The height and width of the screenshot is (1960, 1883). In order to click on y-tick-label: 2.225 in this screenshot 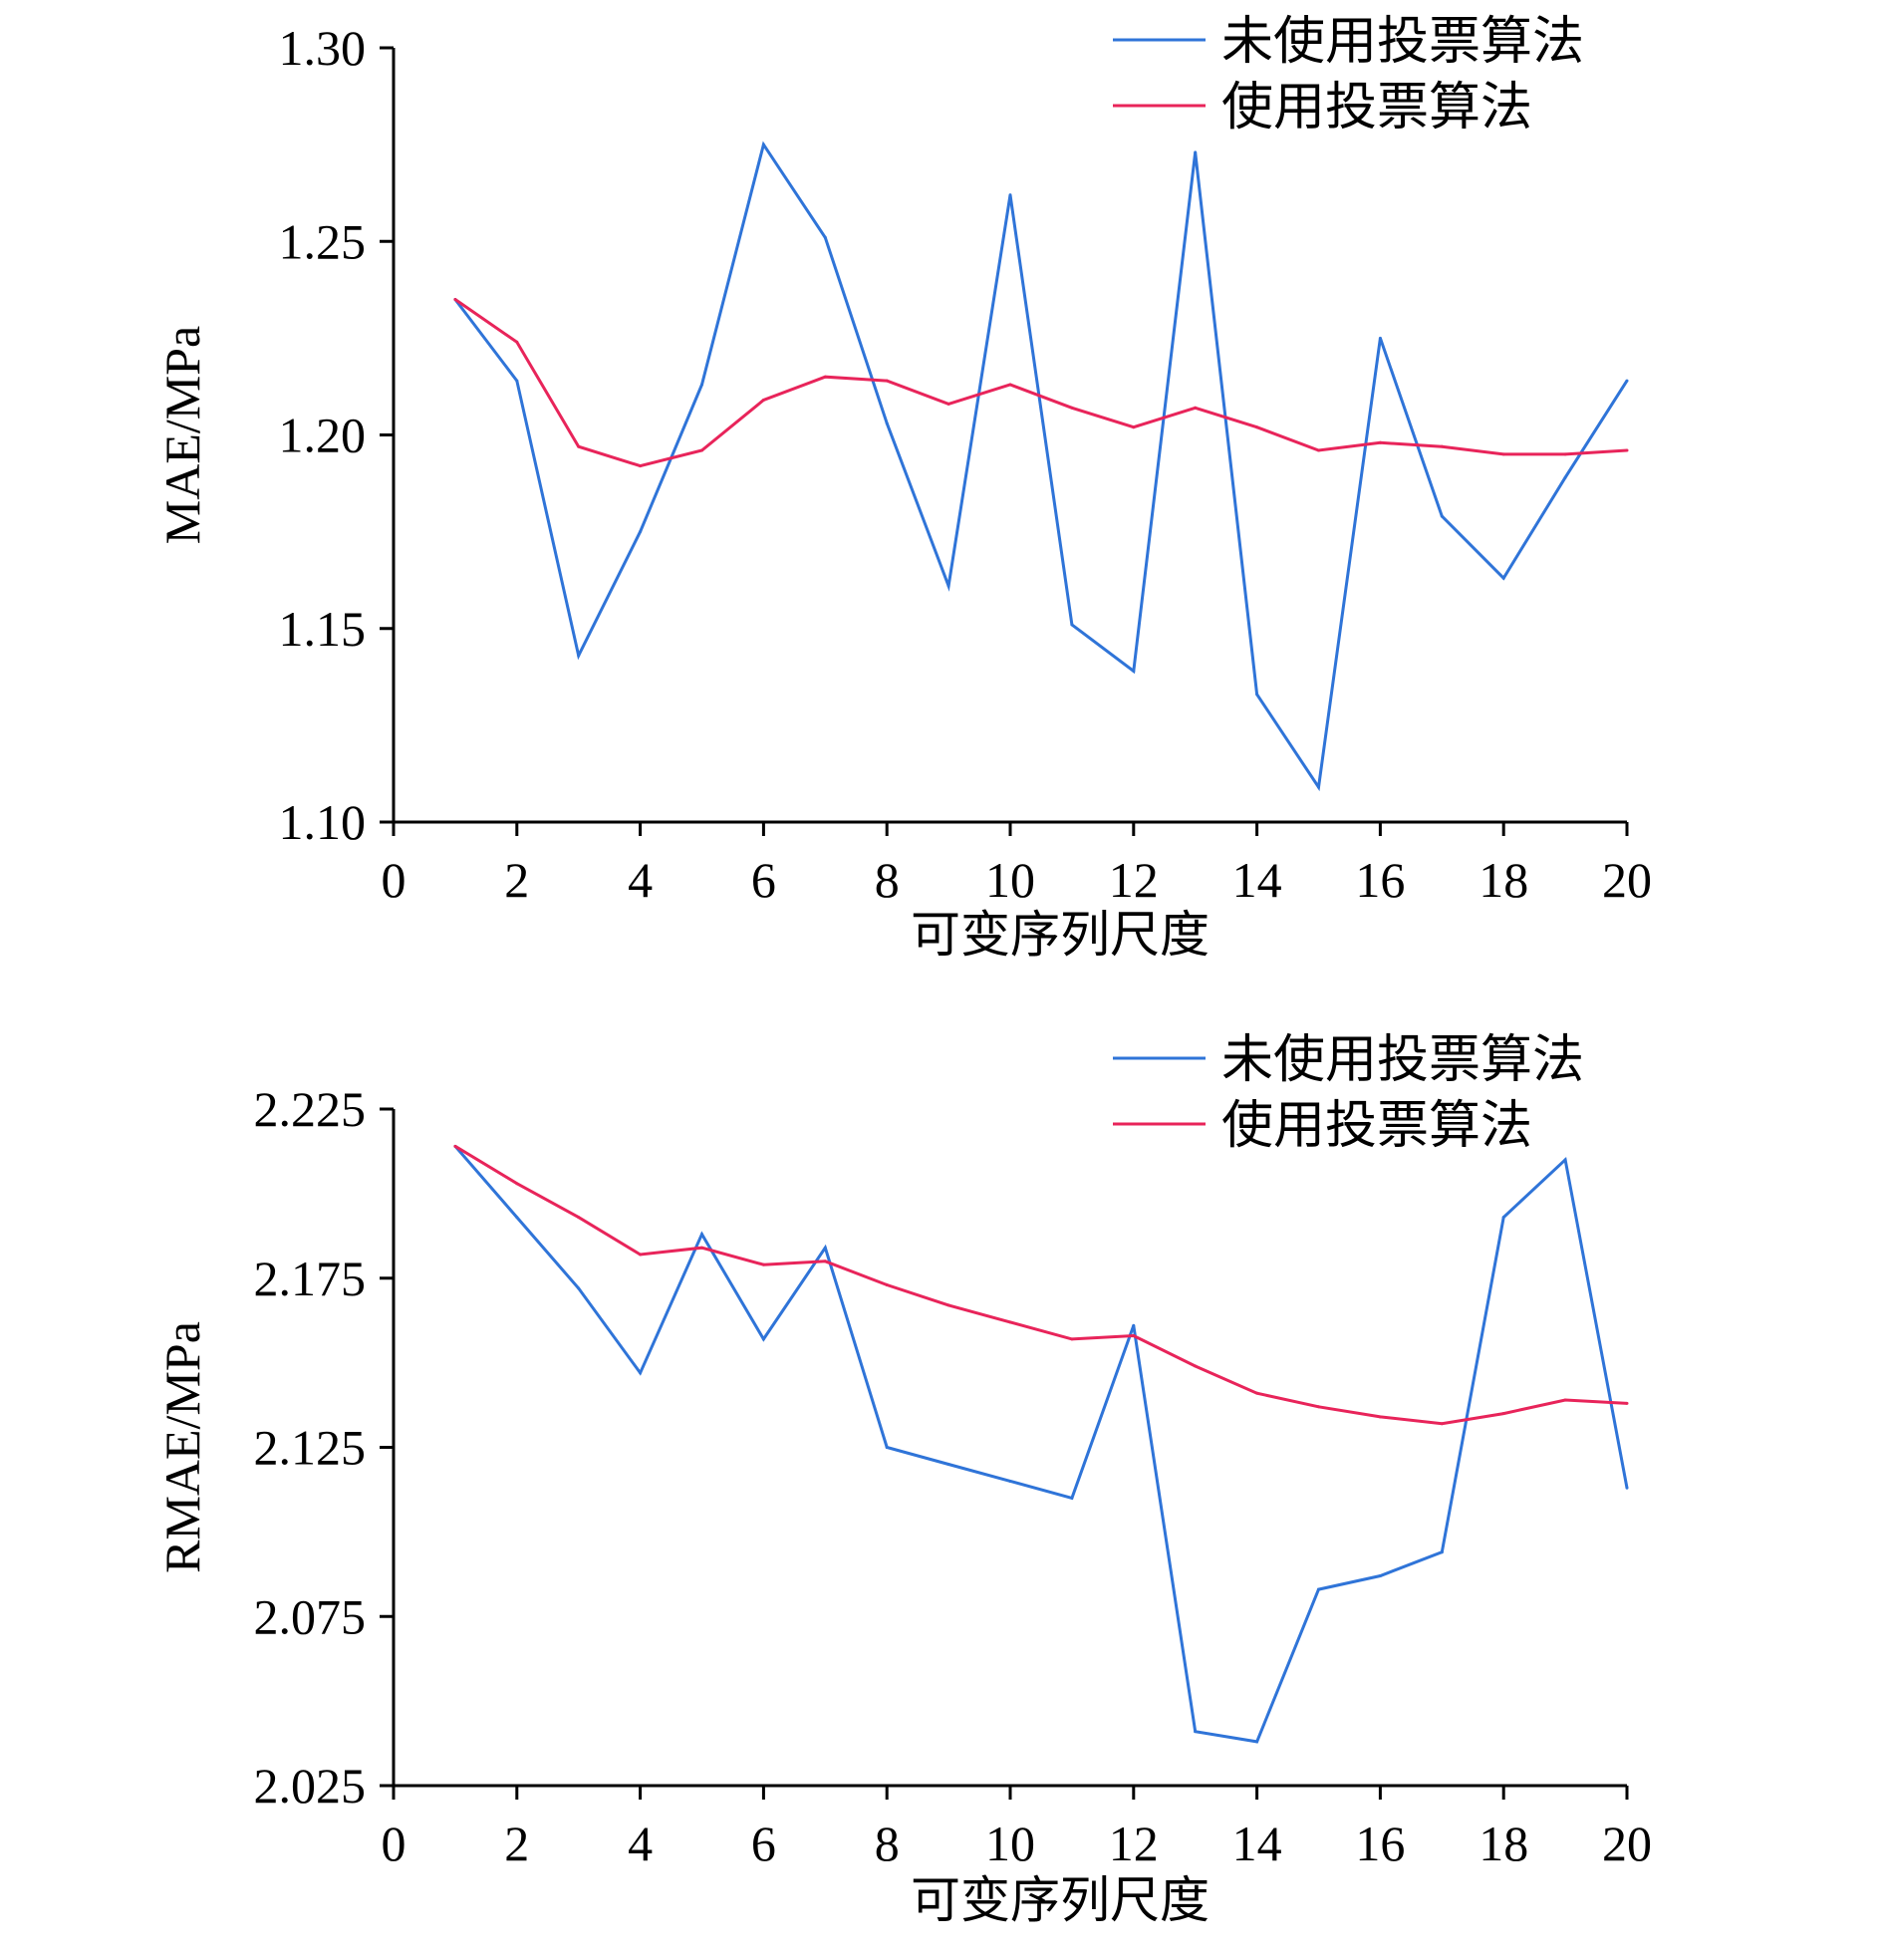, I will do `click(310, 1109)`.